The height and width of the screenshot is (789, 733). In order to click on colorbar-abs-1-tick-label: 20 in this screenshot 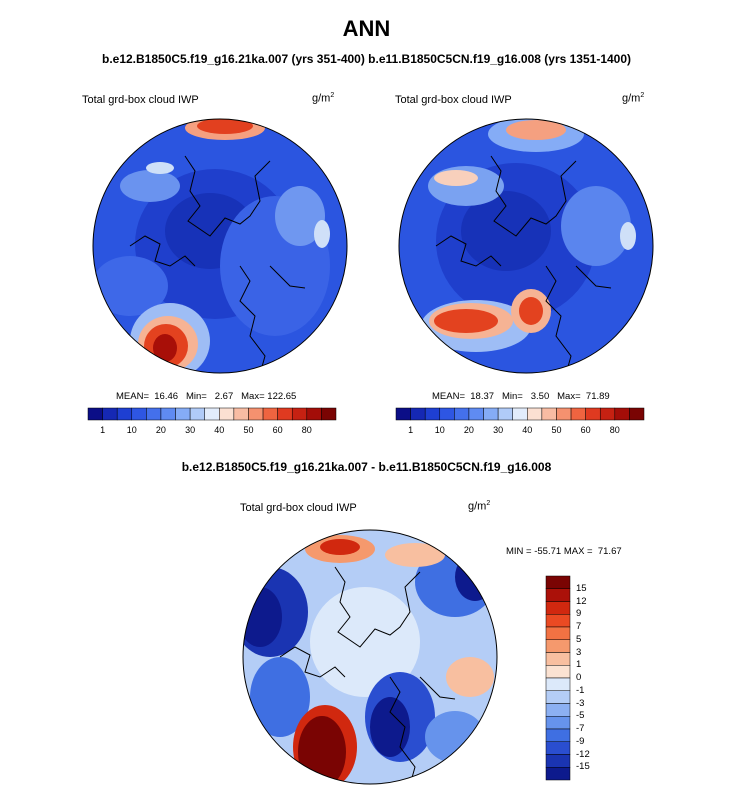, I will do `click(160, 430)`.